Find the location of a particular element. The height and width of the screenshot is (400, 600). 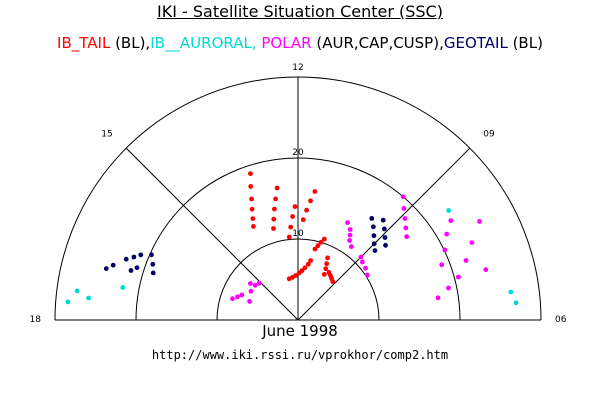

angle-label-06: 06 is located at coordinates (561, 320).